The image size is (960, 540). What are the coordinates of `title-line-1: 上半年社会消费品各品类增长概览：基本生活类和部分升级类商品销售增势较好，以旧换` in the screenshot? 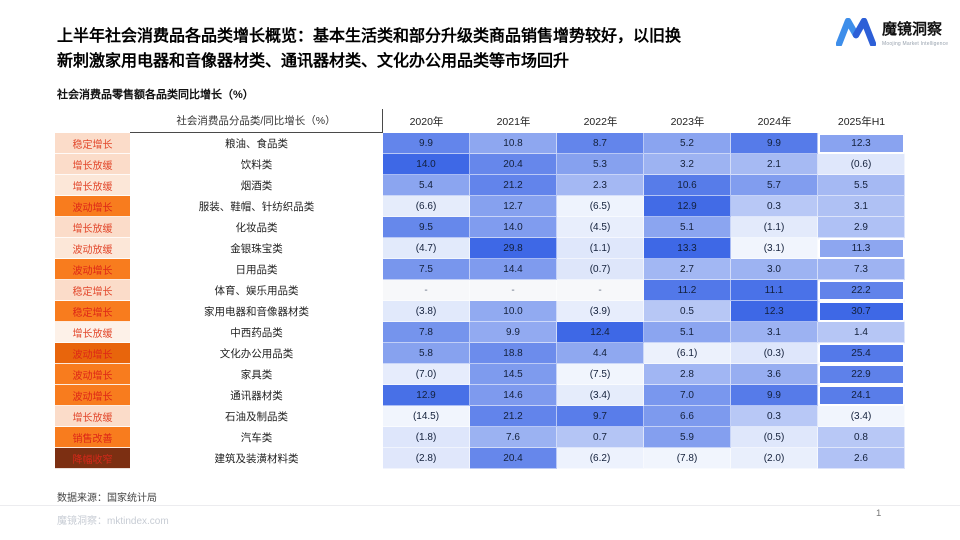 It's located at (369, 36).